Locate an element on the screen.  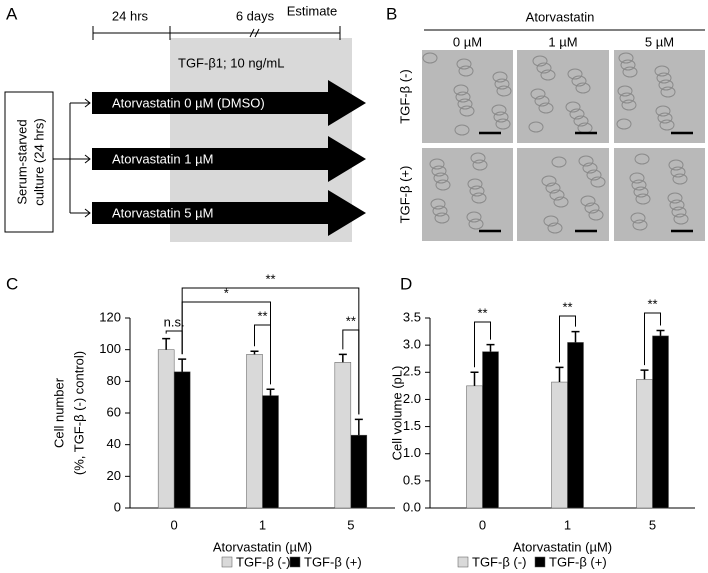
culture-label: culture (24 hrs) is located at coordinates (38, 161).